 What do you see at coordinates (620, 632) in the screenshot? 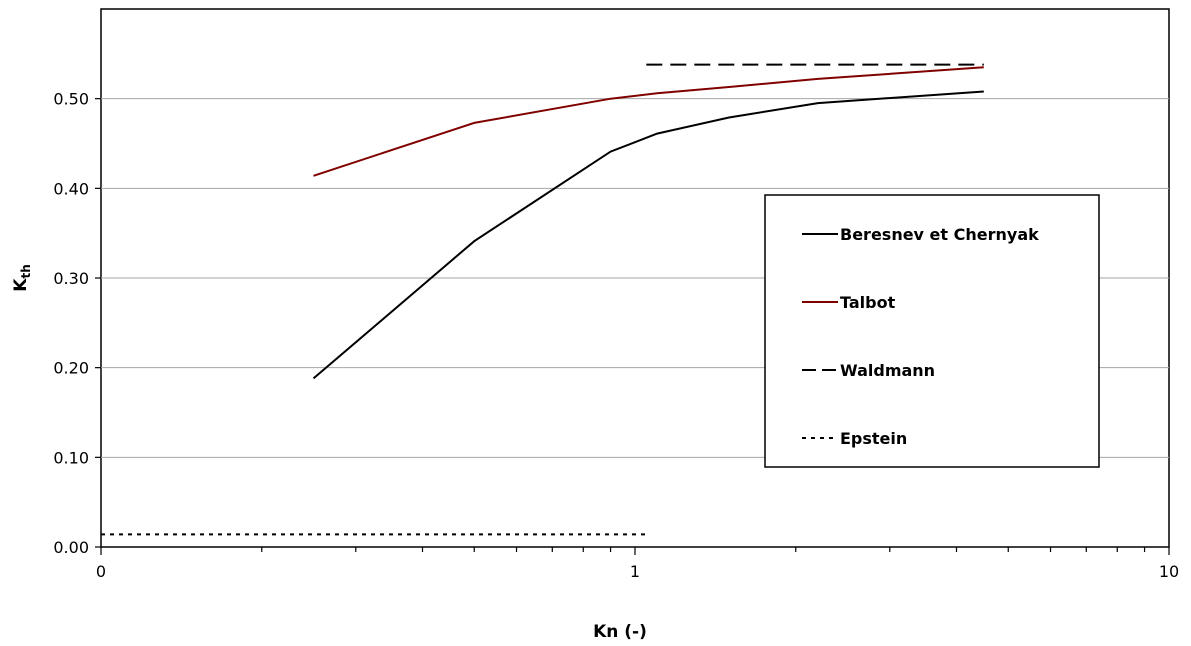
I see `x-axis-title: Kn (-)` at bounding box center [620, 632].